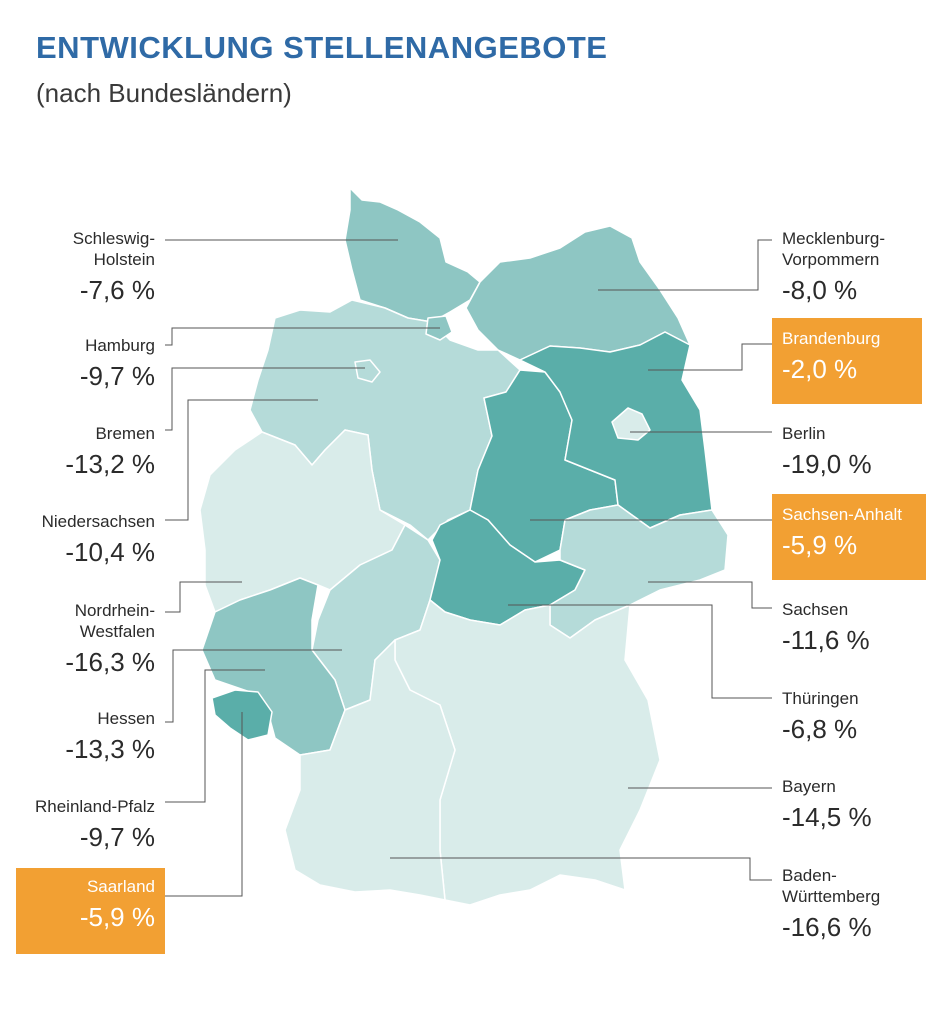 This screenshot has width=943, height=1024. Describe the element at coordinates (322, 47) in the screenshot. I see `page-title: ENTWICKLUNG STELLENANGEBOTE` at that location.